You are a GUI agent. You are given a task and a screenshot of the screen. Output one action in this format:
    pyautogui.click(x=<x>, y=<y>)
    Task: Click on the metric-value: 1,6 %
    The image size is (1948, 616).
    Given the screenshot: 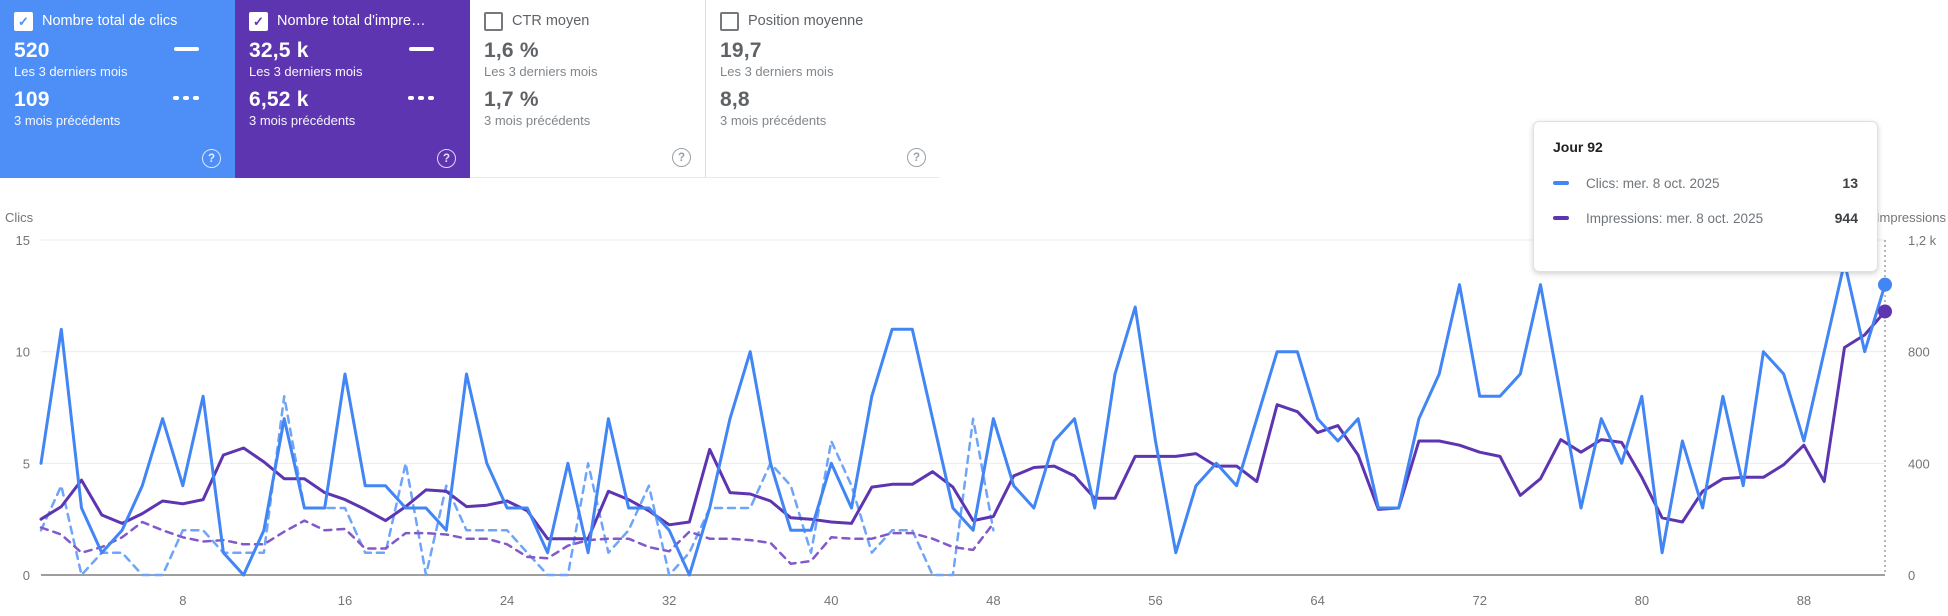 What is the action you would take?
    pyautogui.click(x=511, y=50)
    